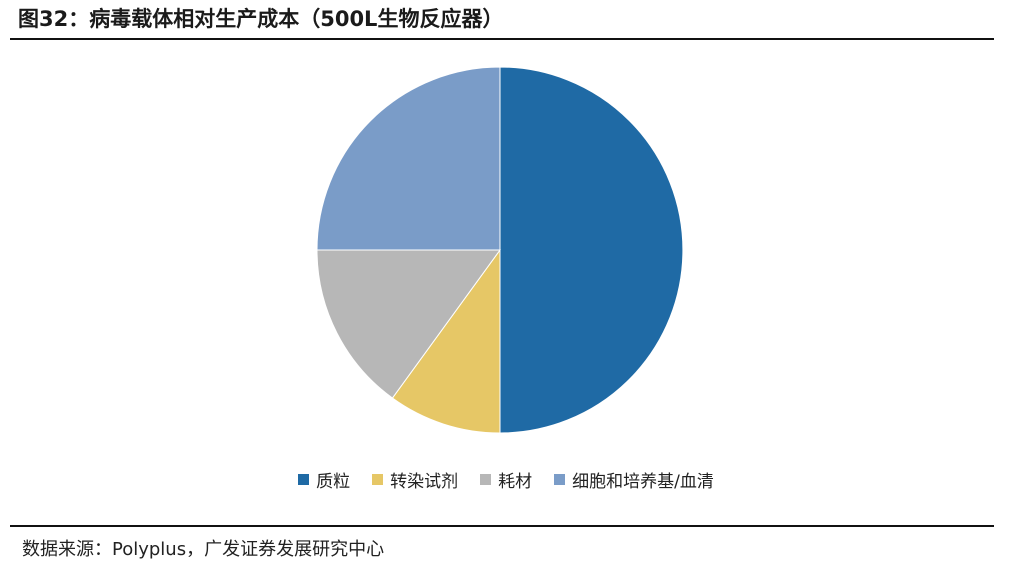 This screenshot has height=572, width=1012. I want to click on source-note: 数据来源：Polyplus，广发证券发展研究中心, so click(203, 549).